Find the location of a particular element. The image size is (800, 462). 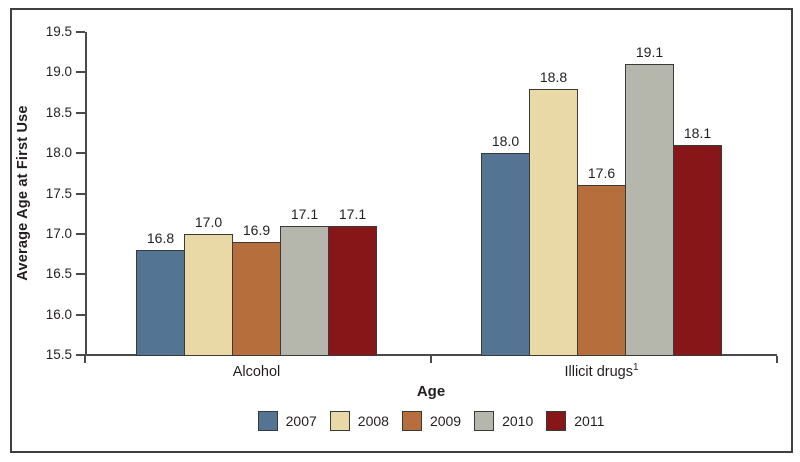

y-tick-label: 17.5 is located at coordinates (58, 193).